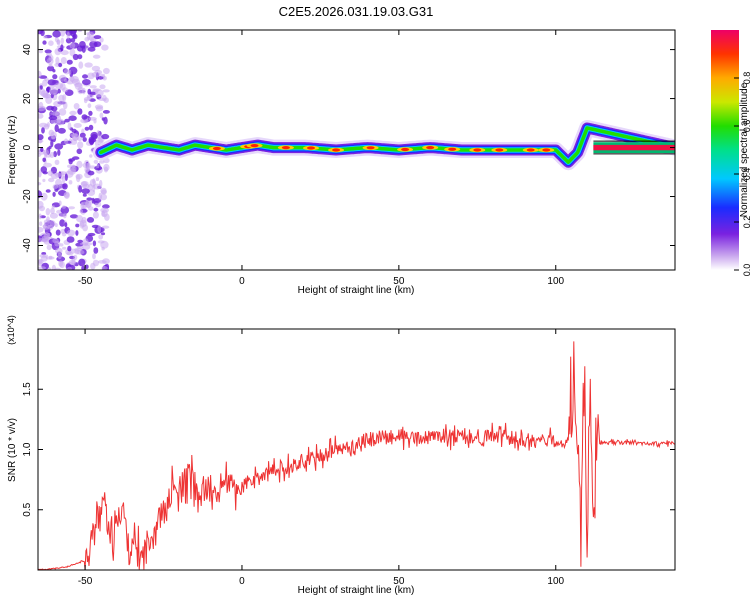 This screenshot has width=750, height=605. What do you see at coordinates (383, 145) in the screenshot?
I see `spectral-ridge` at bounding box center [383, 145].